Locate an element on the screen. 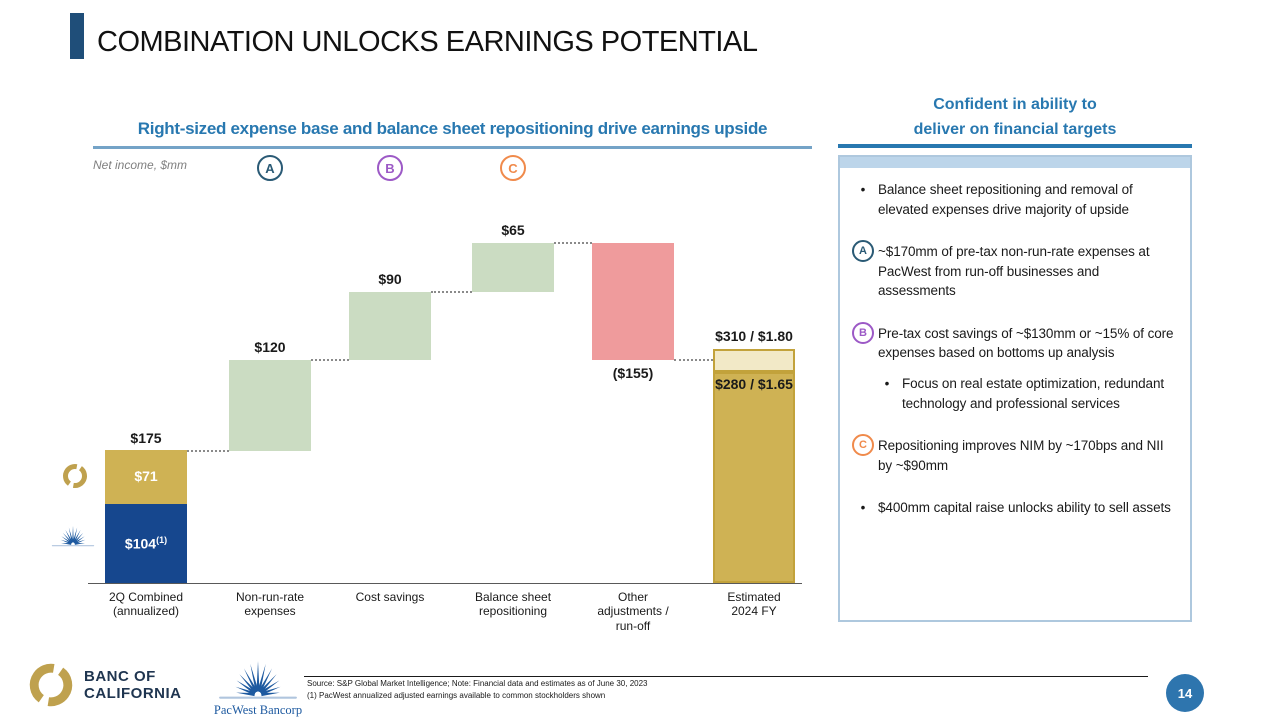 Image resolution: width=1280 pixels, height=720 pixels. non-run-rate-expenses-axis-label: Non-run-rate expenses is located at coordinates (270, 604).